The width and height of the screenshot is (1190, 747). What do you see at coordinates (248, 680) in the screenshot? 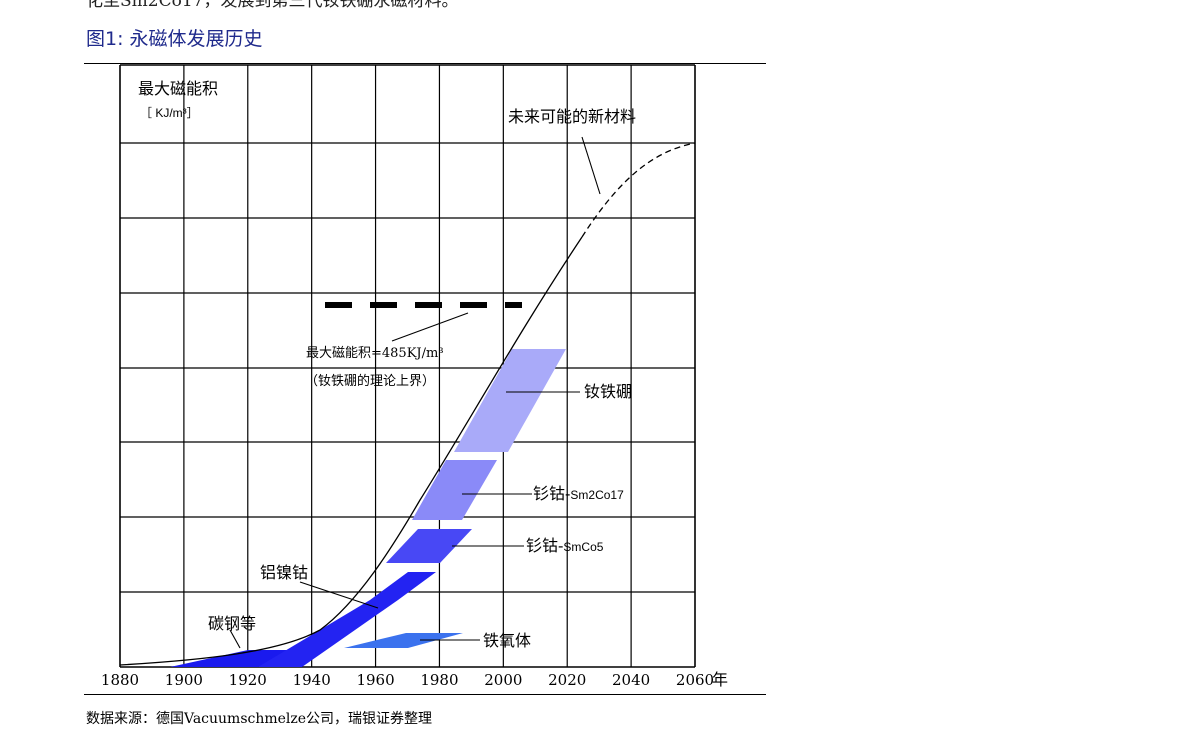
I see `x-tick-1920: 1920` at bounding box center [248, 680].